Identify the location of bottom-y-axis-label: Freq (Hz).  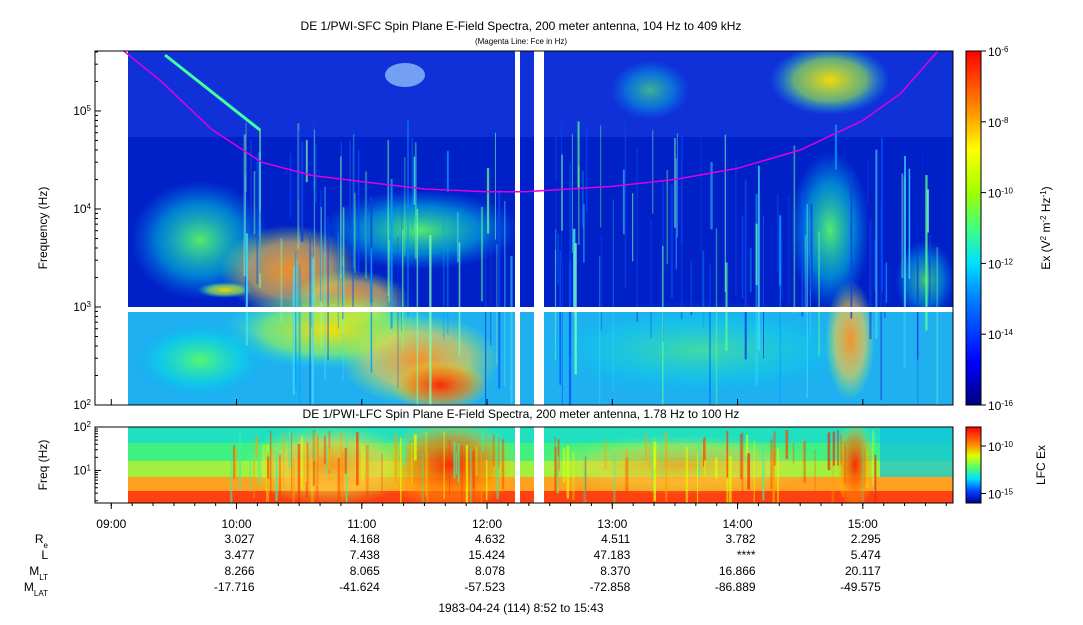
(43, 465).